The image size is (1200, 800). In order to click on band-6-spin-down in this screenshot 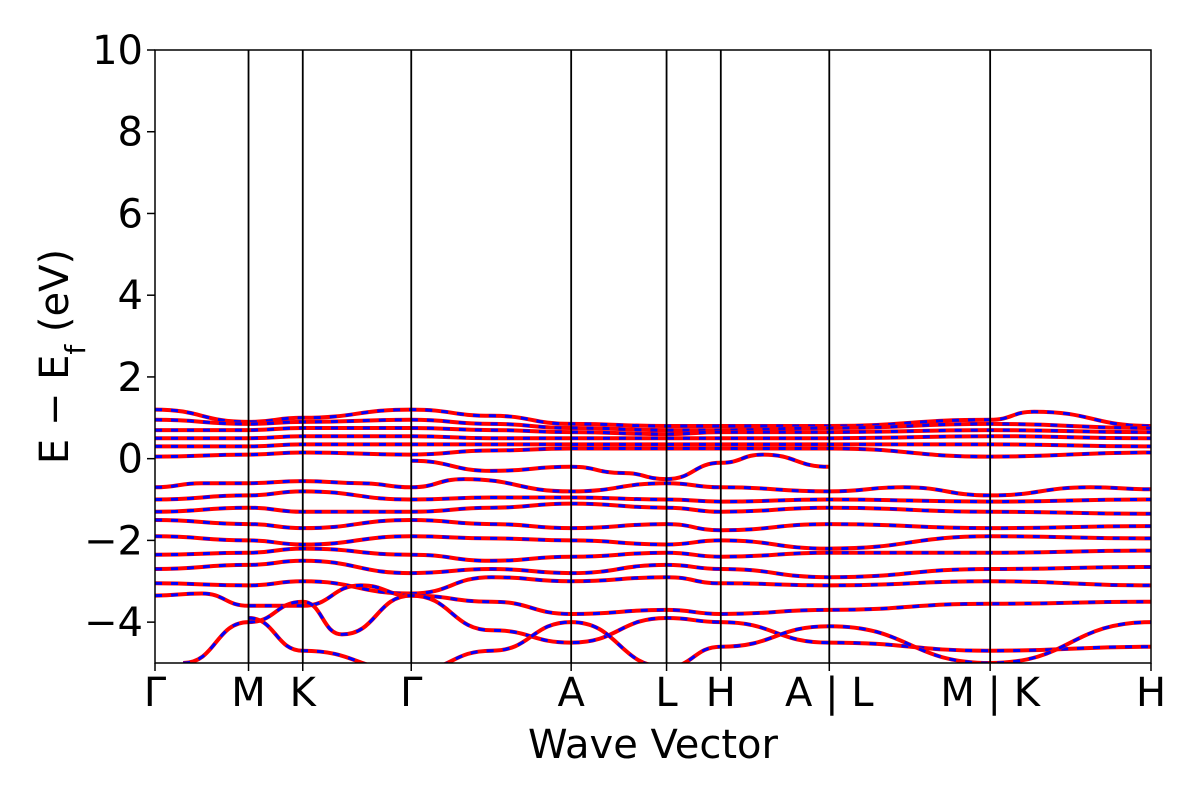, I will do `click(653, 452)`.